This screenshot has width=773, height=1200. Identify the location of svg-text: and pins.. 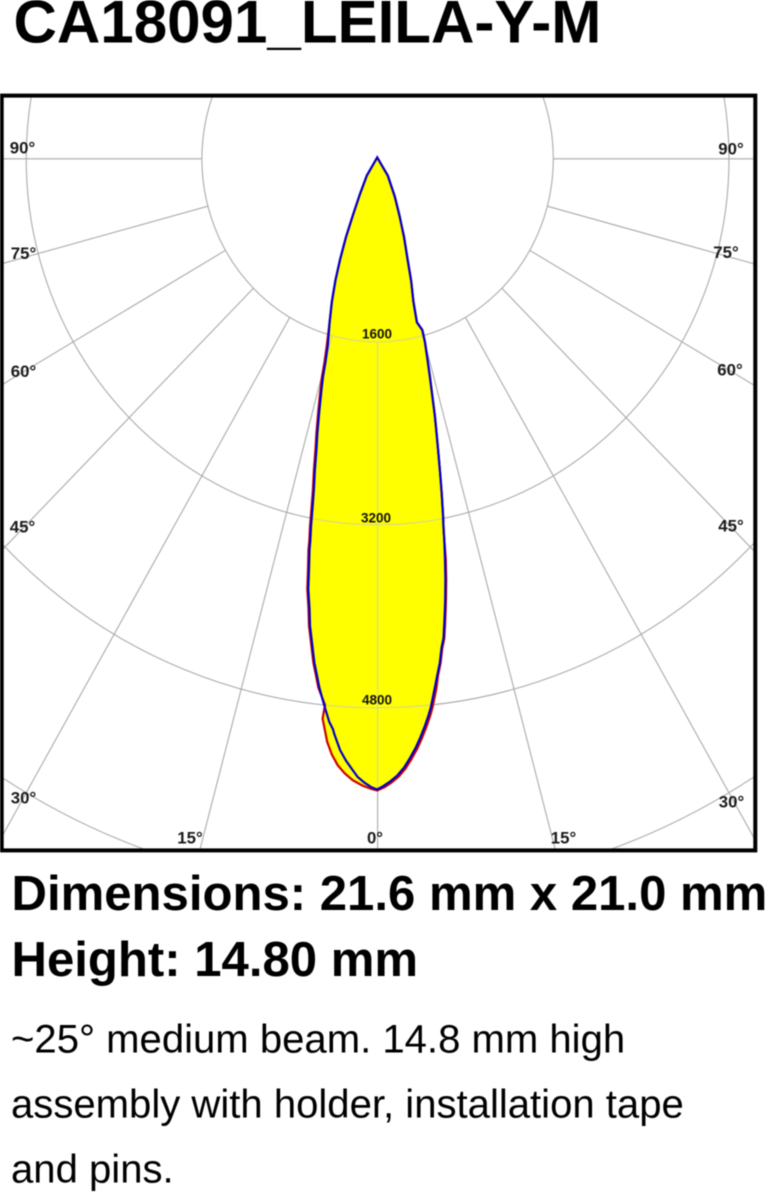
(92, 1170).